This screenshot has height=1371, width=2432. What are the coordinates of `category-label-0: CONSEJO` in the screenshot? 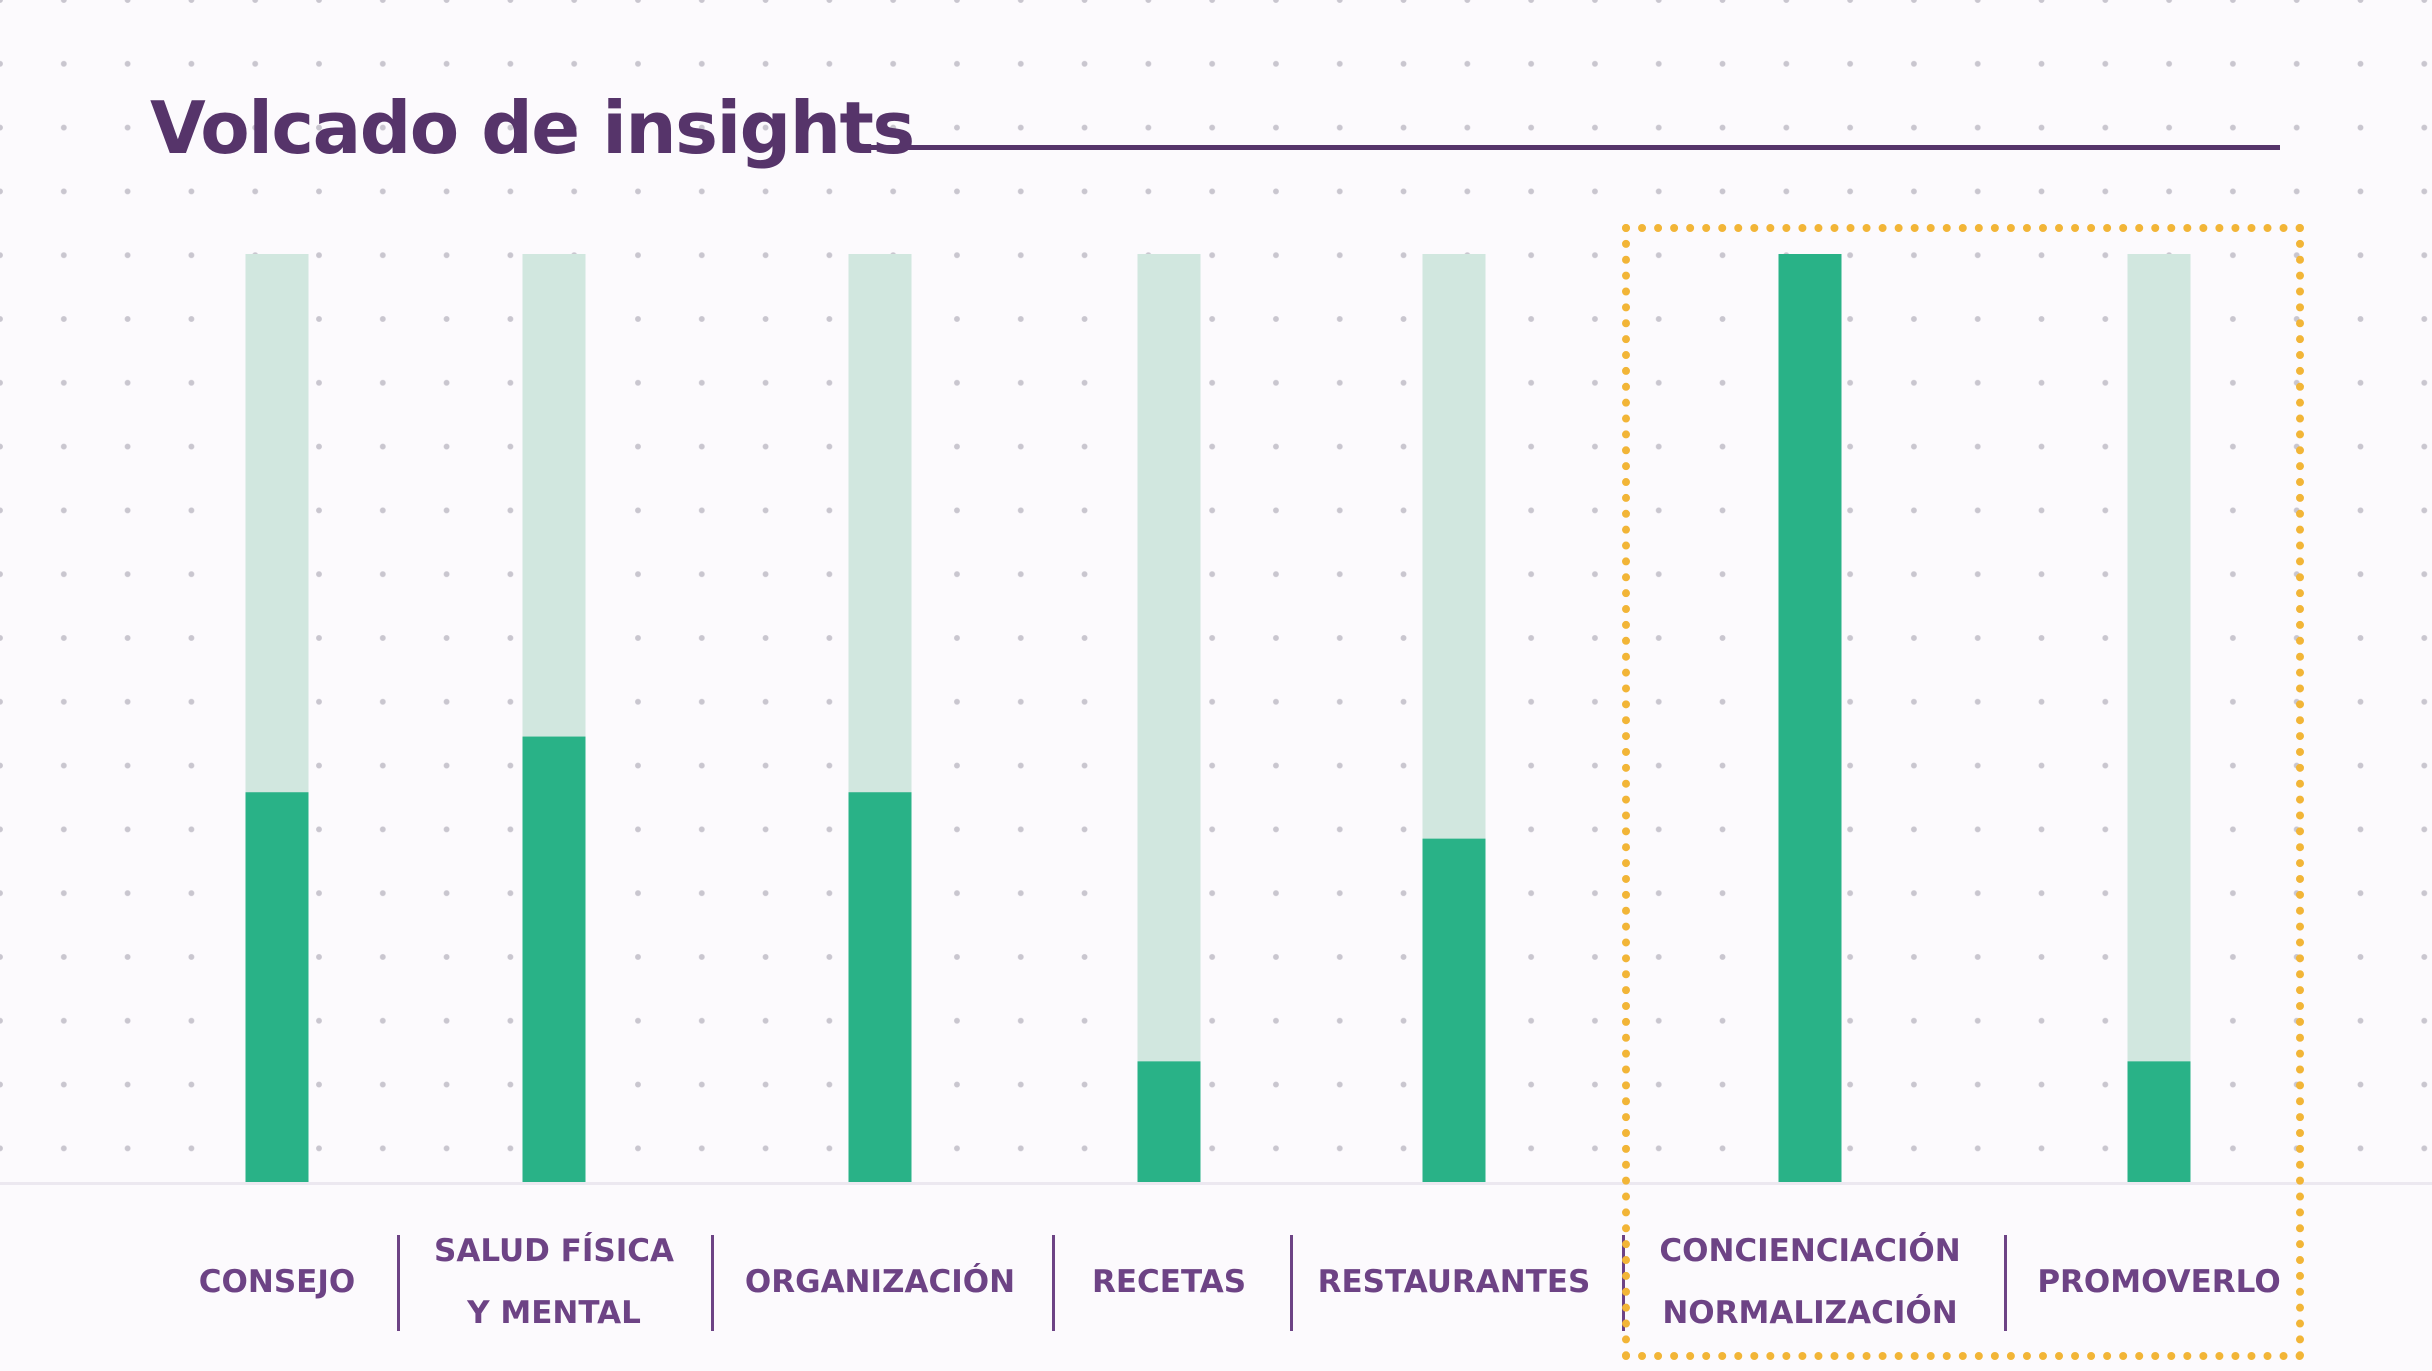 It's located at (277, 1282).